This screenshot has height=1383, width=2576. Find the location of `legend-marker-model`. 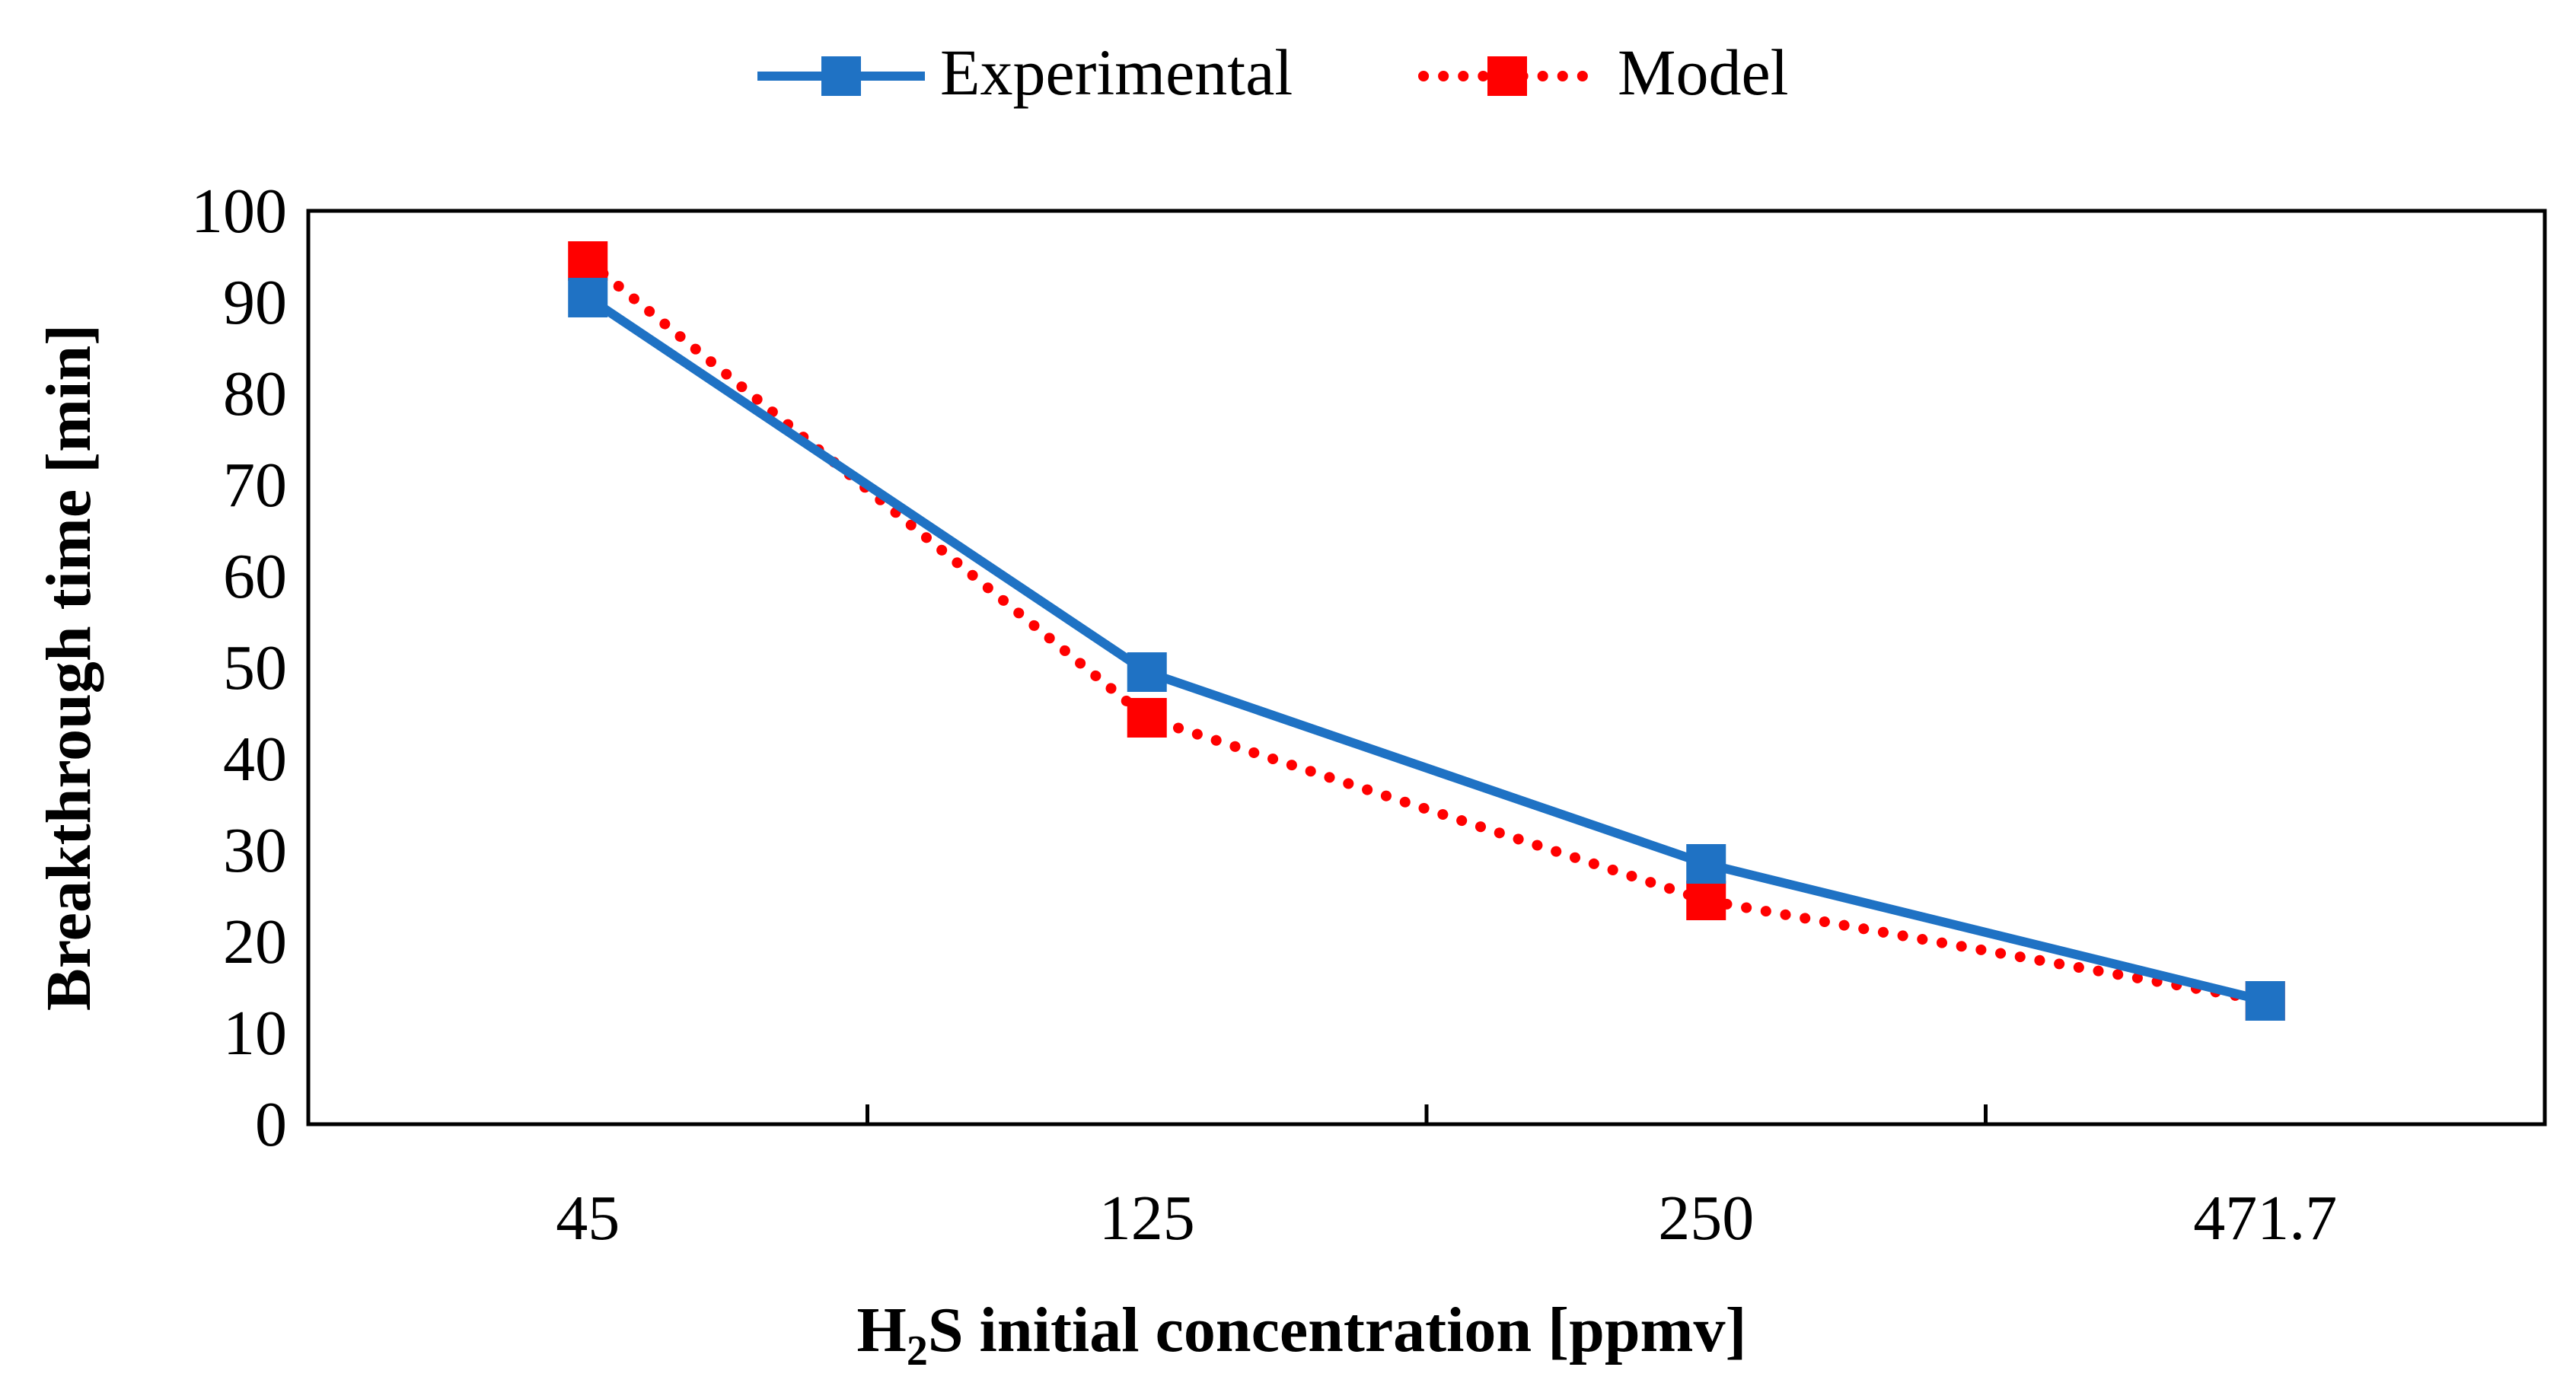

legend-marker-model is located at coordinates (1507, 76).